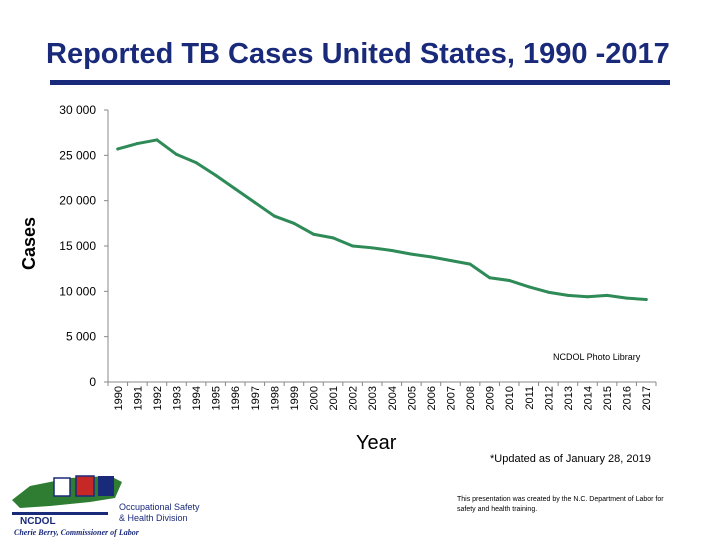 This screenshot has height=540, width=720. I want to click on x-tick-label: 2016, so click(628, 398).